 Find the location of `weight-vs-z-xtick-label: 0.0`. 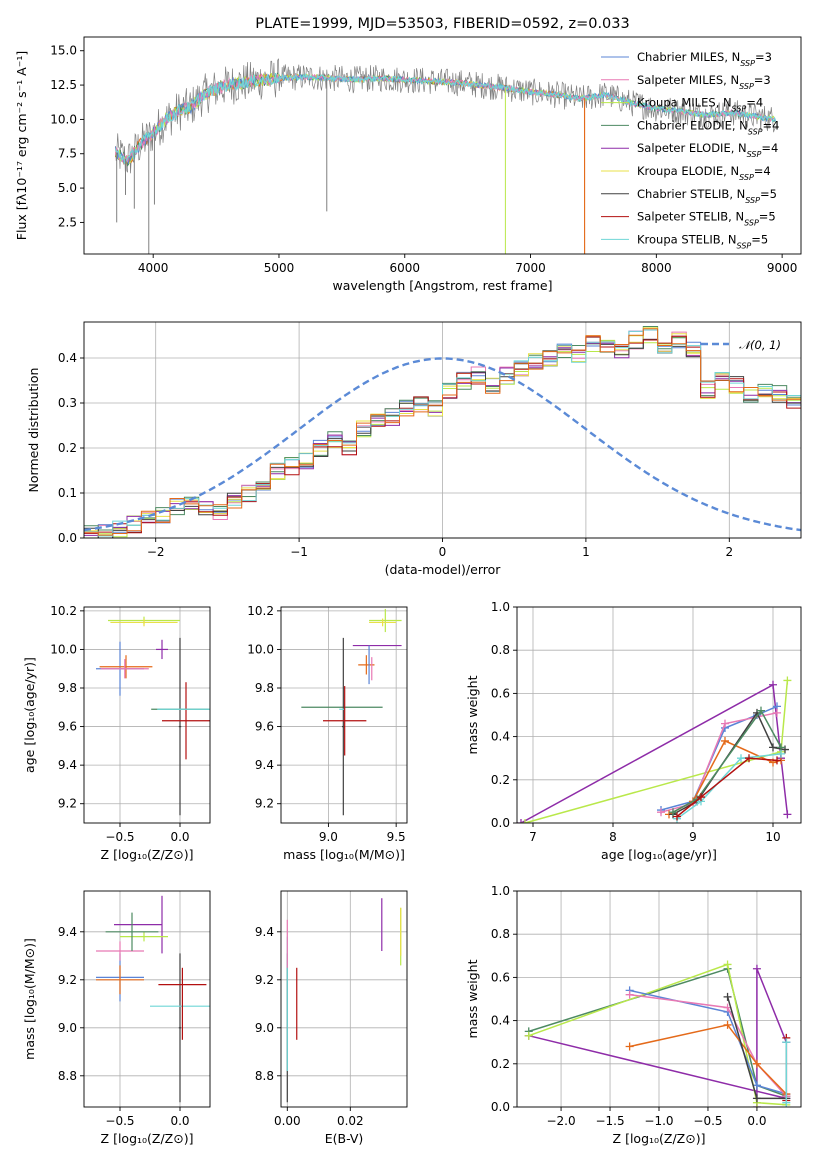

weight-vs-z-xtick-label: 0.0 is located at coordinates (756, 1121).